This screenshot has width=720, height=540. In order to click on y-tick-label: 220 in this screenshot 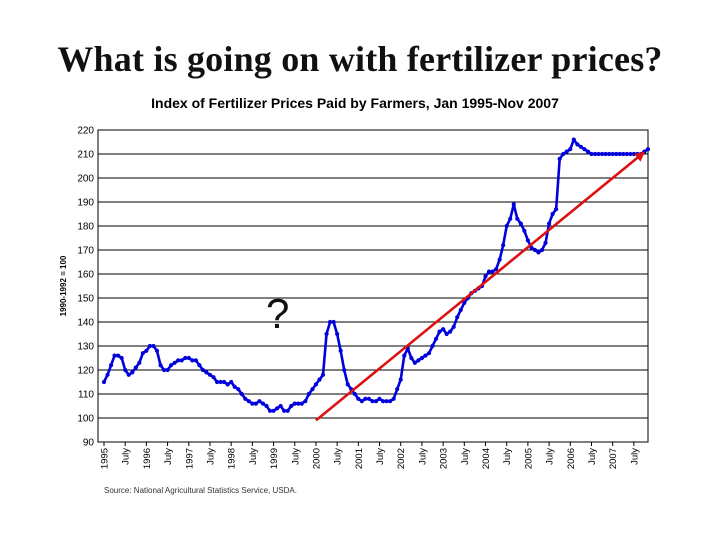, I will do `click(85, 131)`.